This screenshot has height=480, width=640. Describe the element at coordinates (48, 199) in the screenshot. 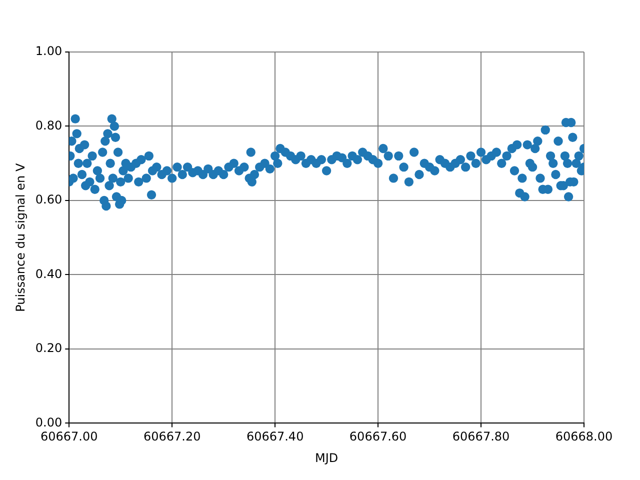

I see `y-tick-label: 0.60` at that location.